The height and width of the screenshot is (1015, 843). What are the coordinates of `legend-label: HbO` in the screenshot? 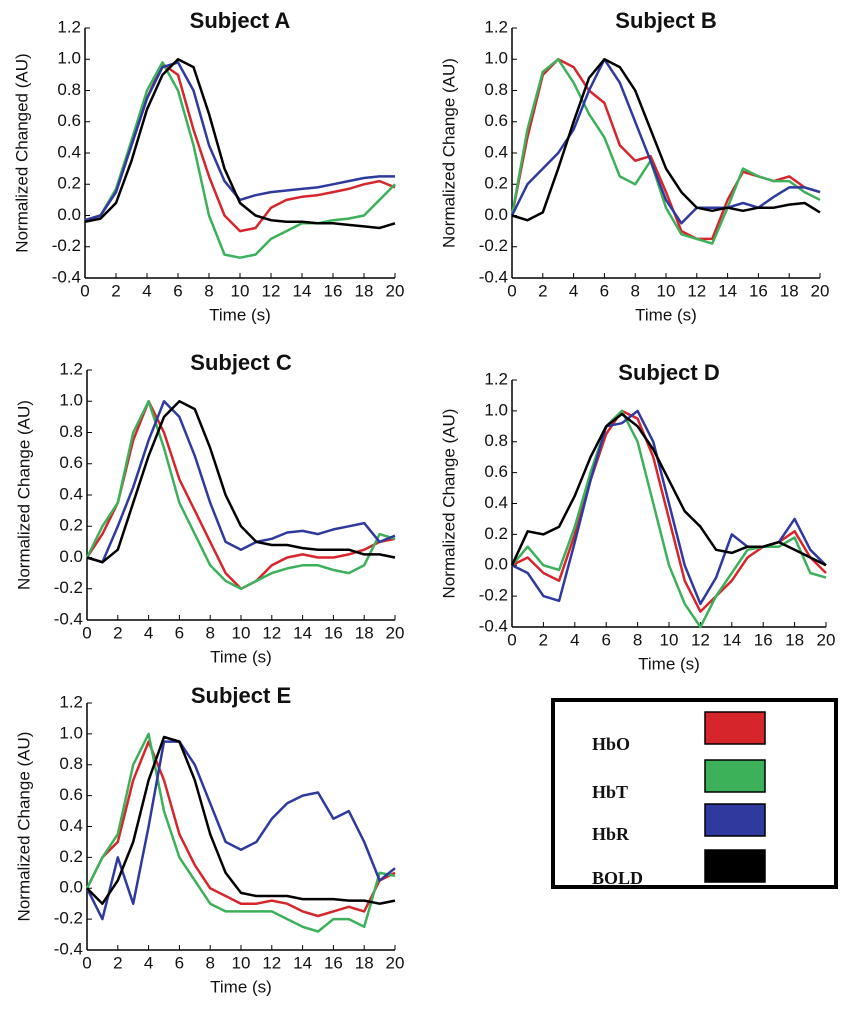 It's located at (611, 744).